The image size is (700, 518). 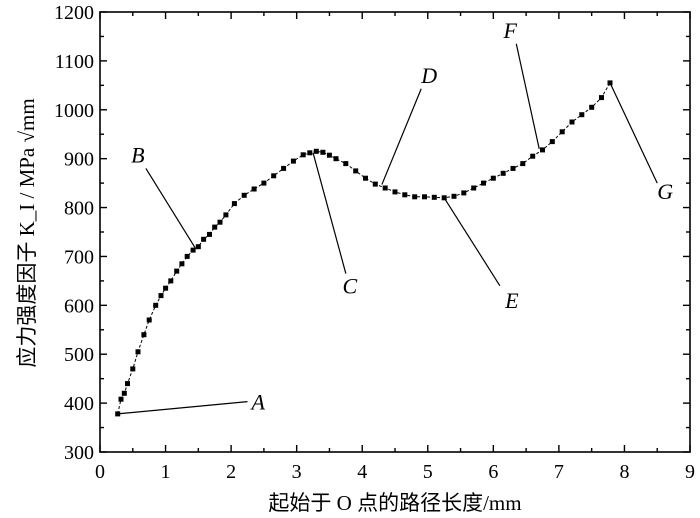 I want to click on annotation-leader-a, so click(x=182, y=408).